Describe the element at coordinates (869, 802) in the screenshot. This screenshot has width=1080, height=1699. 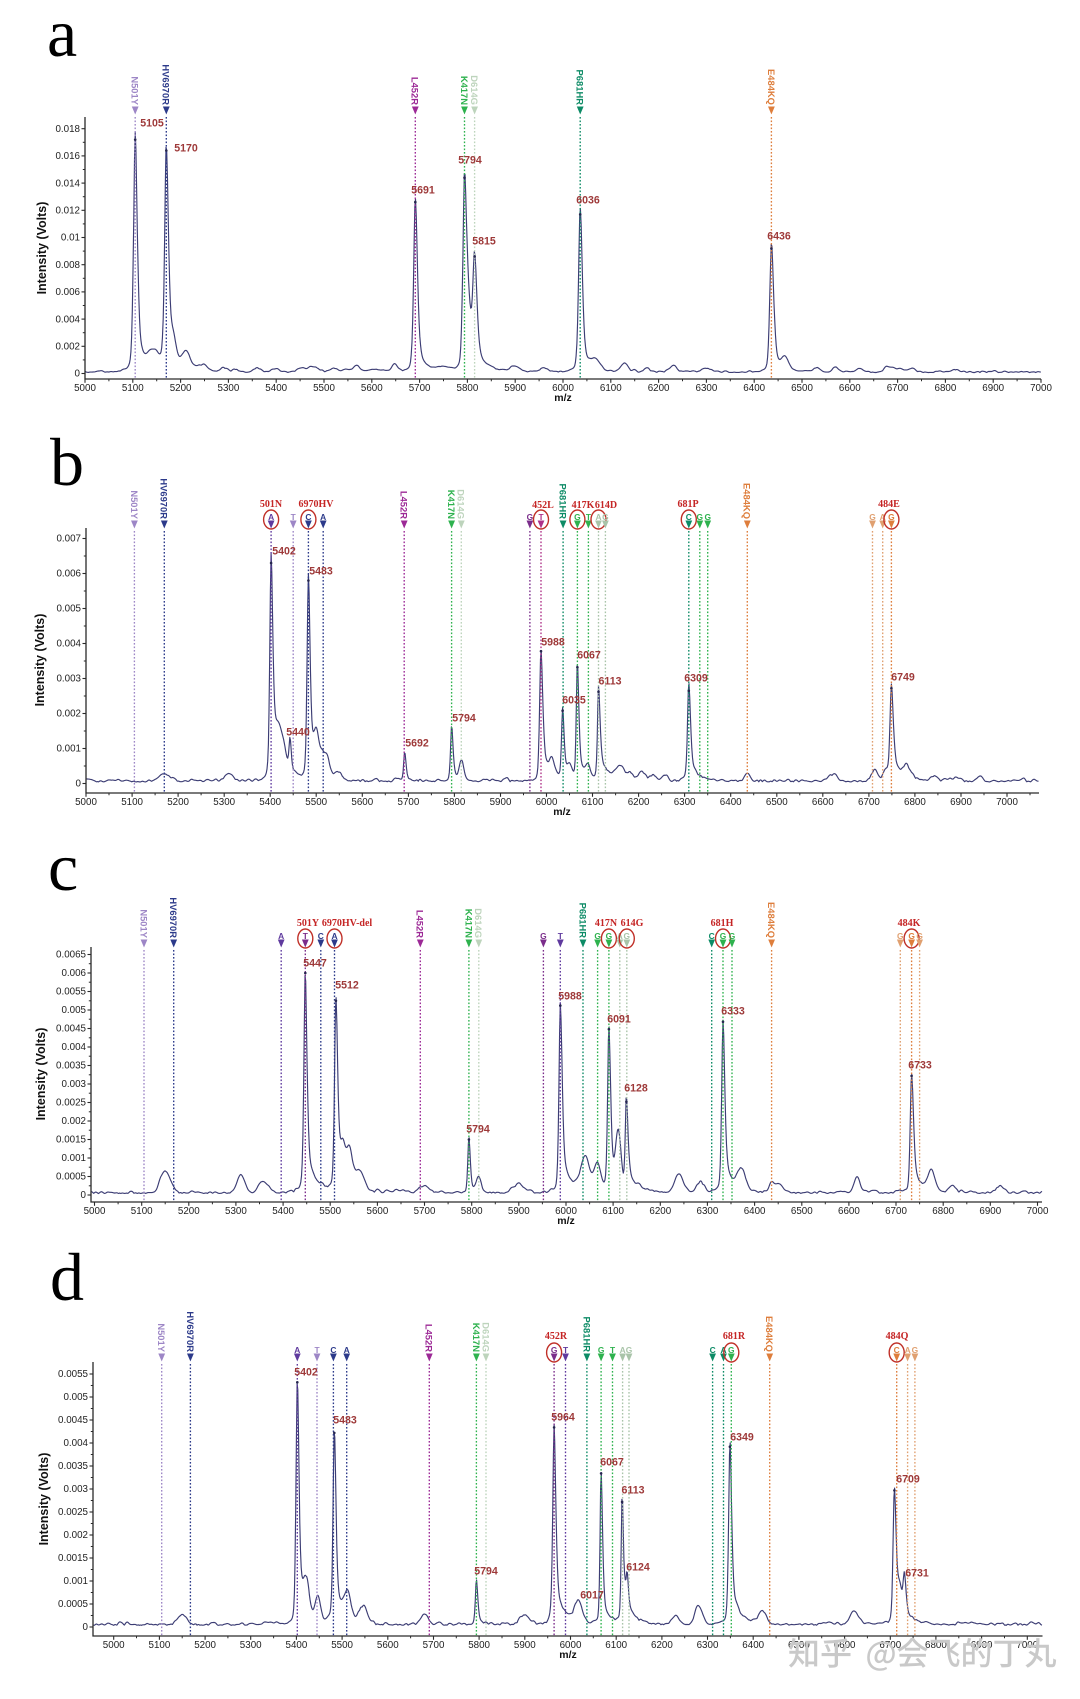
I see `svg-text: 6700` at that location.